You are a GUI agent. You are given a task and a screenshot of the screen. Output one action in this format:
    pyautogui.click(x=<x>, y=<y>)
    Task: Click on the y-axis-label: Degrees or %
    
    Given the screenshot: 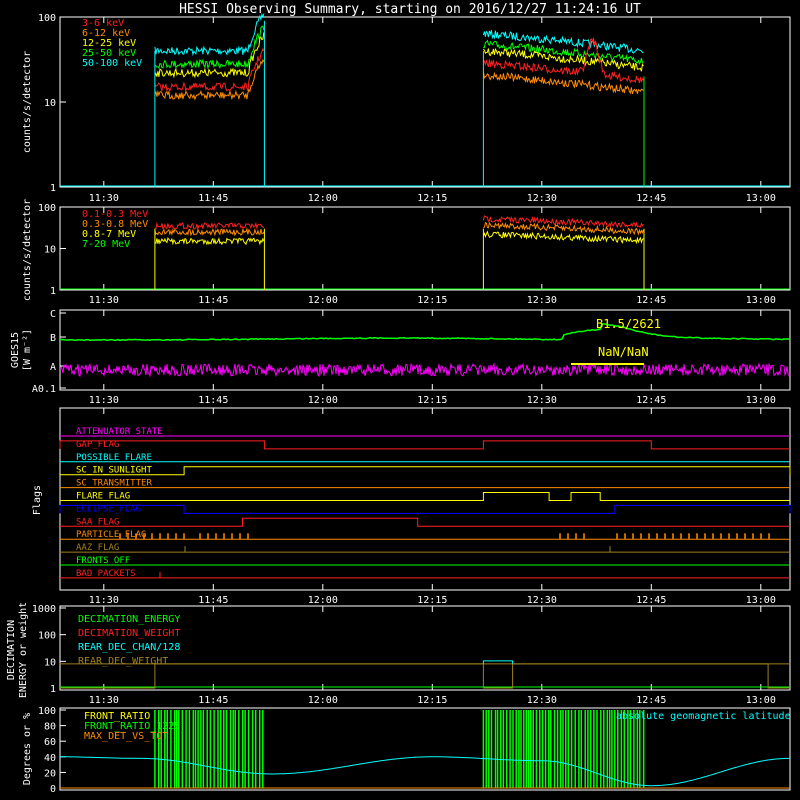 What is the action you would take?
    pyautogui.click(x=27, y=749)
    